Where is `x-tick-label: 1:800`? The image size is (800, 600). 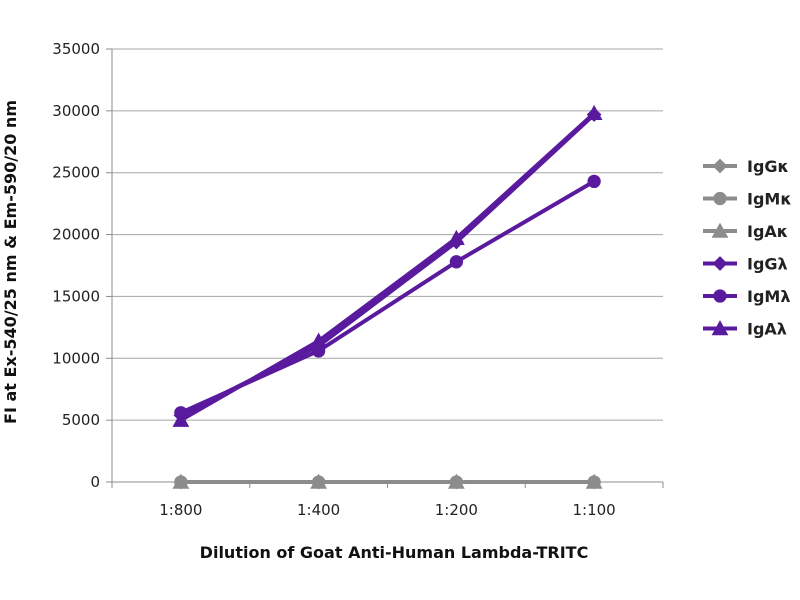
x-tick-label: 1:800 is located at coordinates (180, 510).